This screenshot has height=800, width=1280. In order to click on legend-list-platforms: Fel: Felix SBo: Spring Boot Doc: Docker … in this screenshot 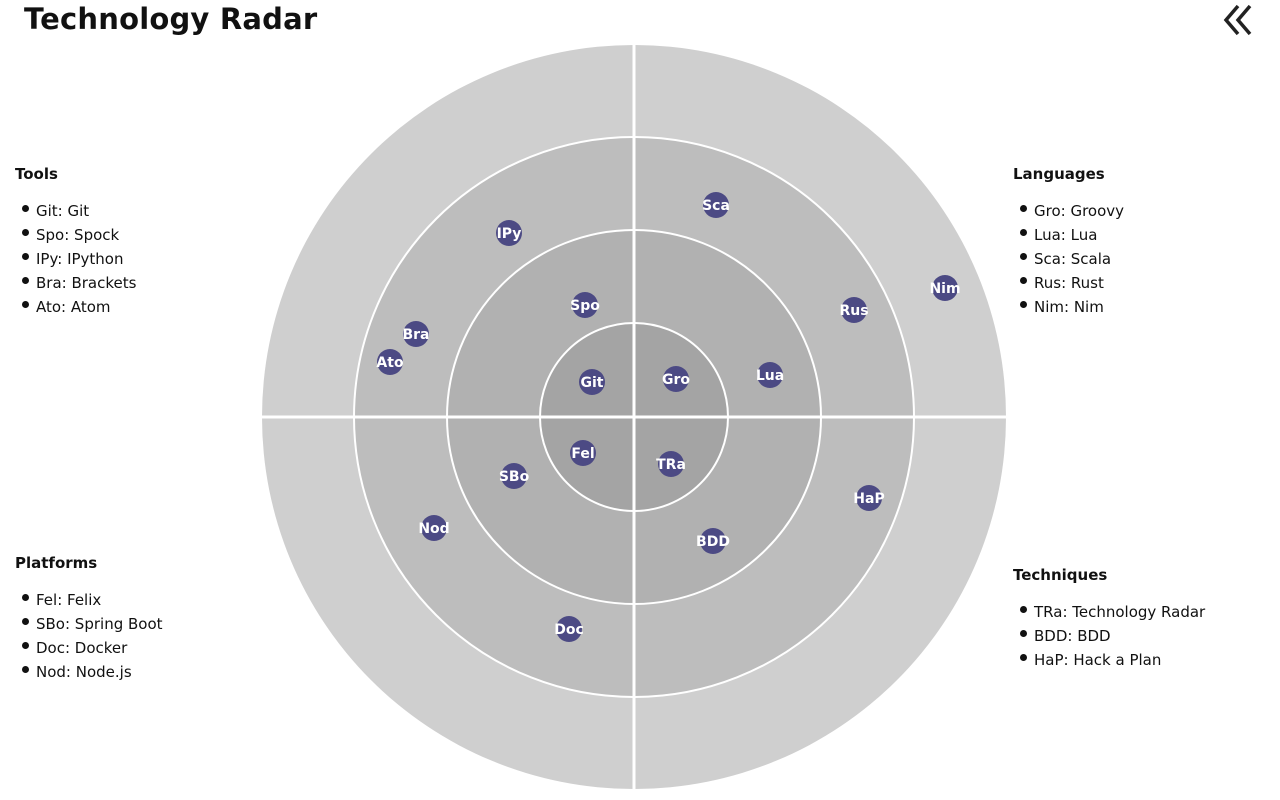, I will do `click(130, 636)`.